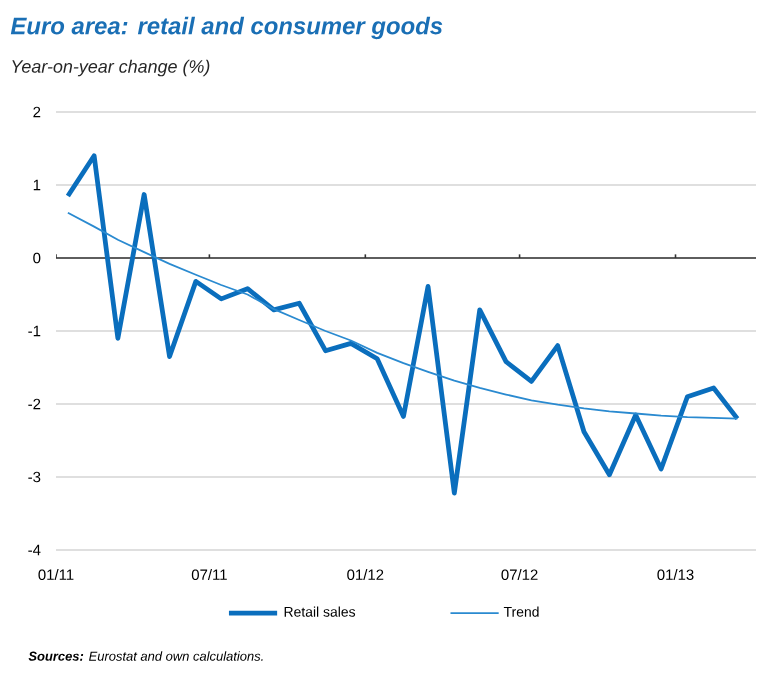 The height and width of the screenshot is (676, 782). I want to click on chart-title: Euro area: retail and consumer goods, so click(226, 28).